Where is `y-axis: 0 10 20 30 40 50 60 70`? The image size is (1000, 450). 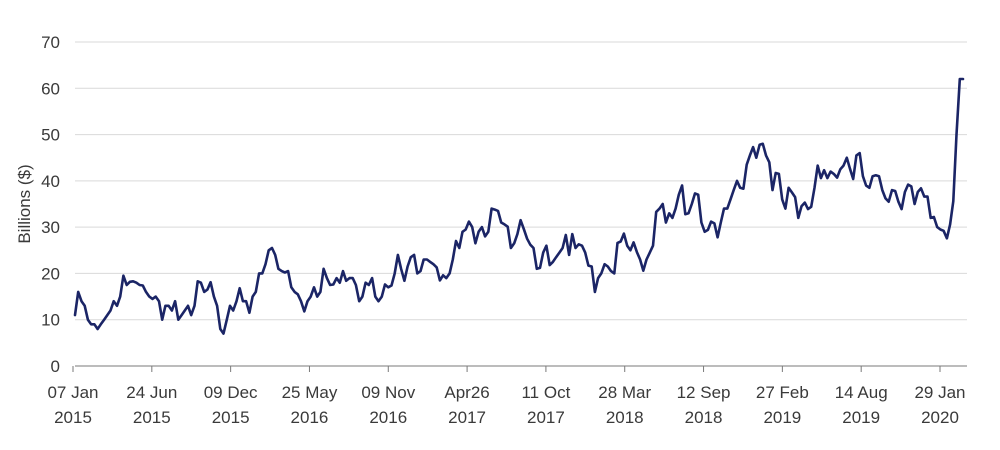 y-axis: 0 10 20 30 40 50 60 70 is located at coordinates (50, 204).